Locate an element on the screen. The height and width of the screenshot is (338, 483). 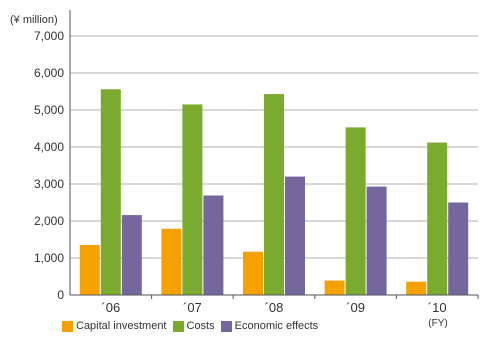
y-tick-label: 0 is located at coordinates (60, 295).